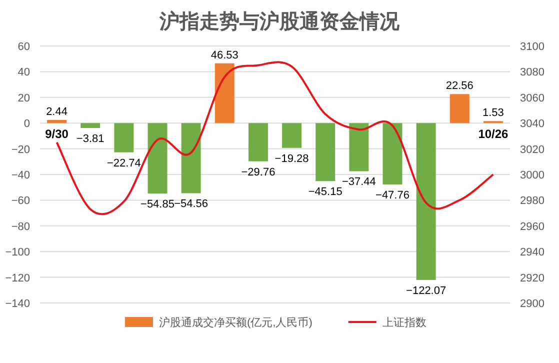 The width and height of the screenshot is (559, 363). I want to click on chart-title: 沪指走势与沪股通资金情况, so click(279, 21).